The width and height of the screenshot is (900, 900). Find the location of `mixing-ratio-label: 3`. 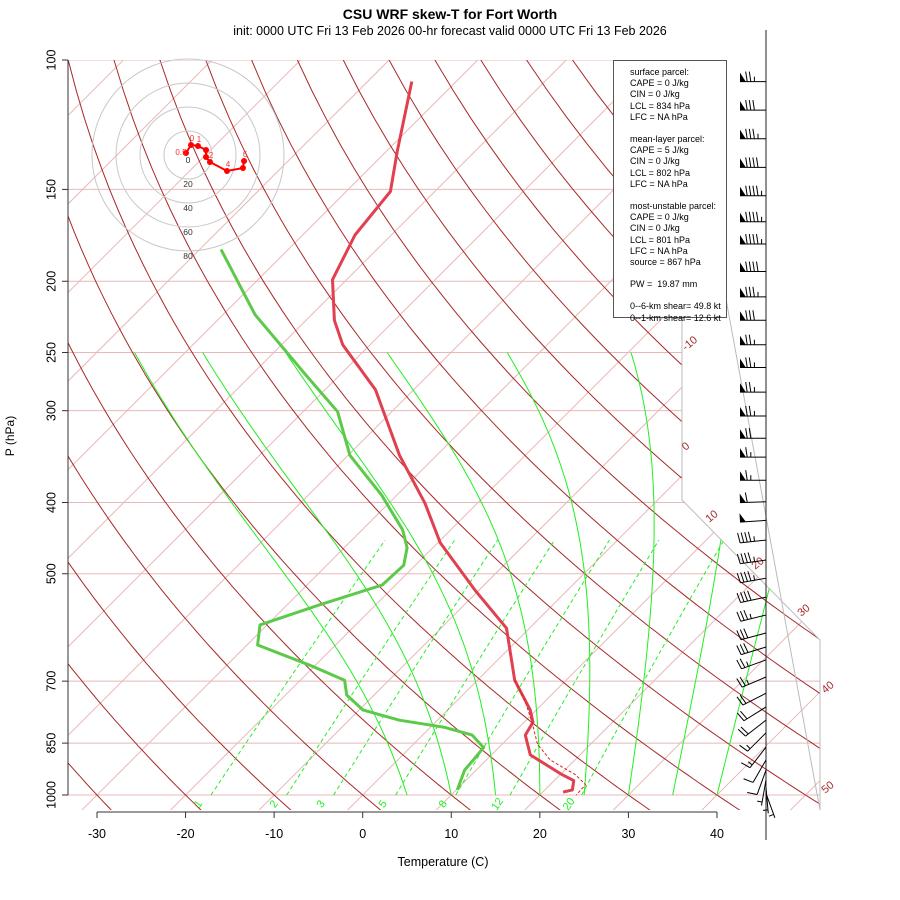

mixing-ratio-label: 3 is located at coordinates (320, 804).